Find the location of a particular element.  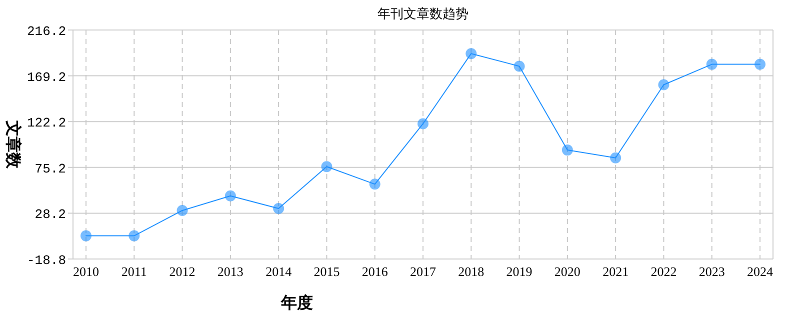

y-tick-label: 169.2 is located at coordinates (46, 77).